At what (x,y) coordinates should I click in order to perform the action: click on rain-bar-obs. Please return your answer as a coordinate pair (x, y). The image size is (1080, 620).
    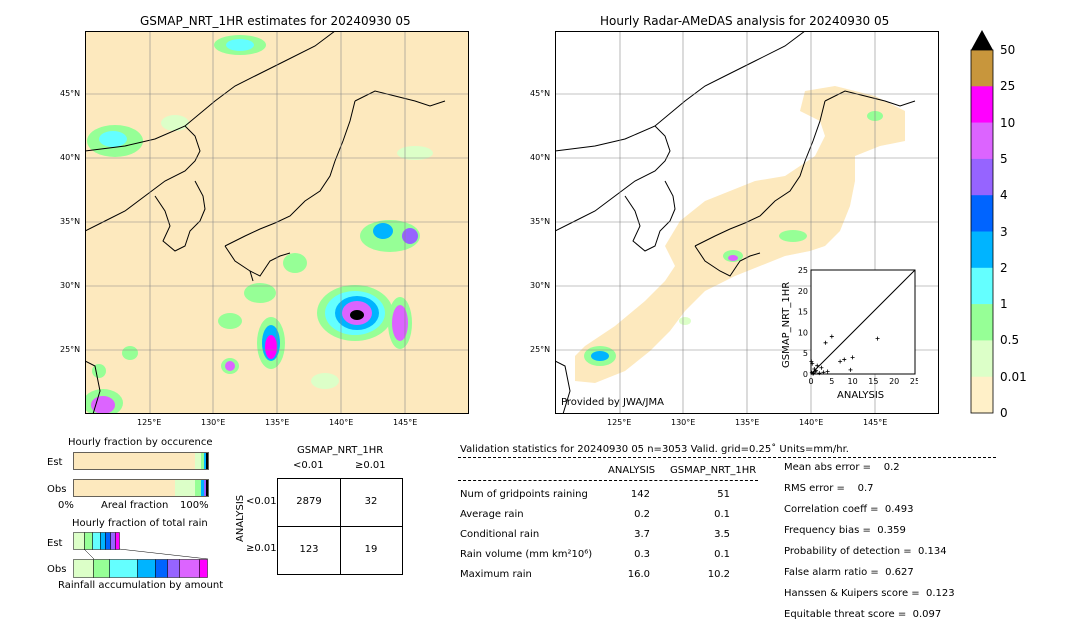
    Looking at the image, I should click on (140, 568).